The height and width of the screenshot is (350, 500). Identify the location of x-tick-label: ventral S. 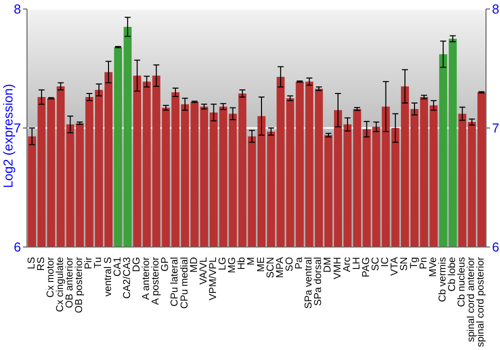
(108, 276).